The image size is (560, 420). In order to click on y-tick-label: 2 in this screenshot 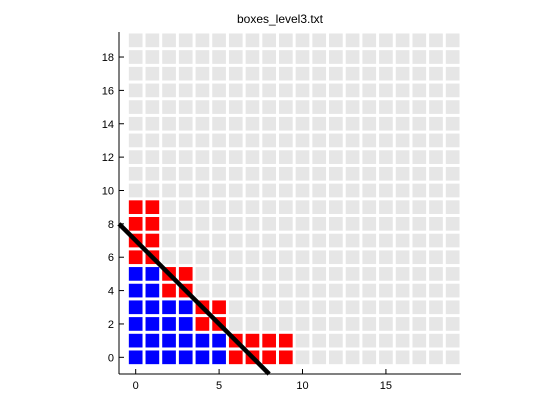, I will do `click(111, 325)`.